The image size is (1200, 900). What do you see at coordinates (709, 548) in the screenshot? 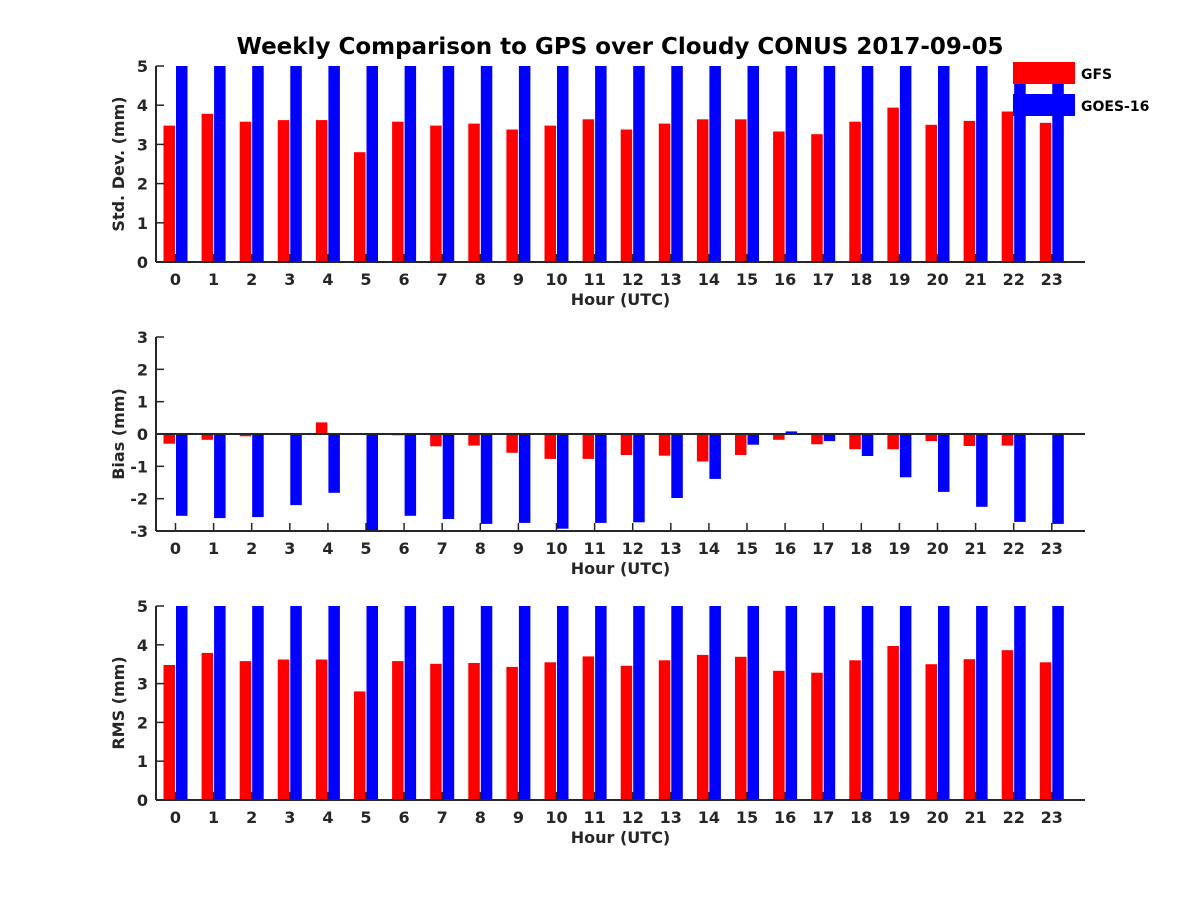
I see `x-tick-label: 14` at bounding box center [709, 548].